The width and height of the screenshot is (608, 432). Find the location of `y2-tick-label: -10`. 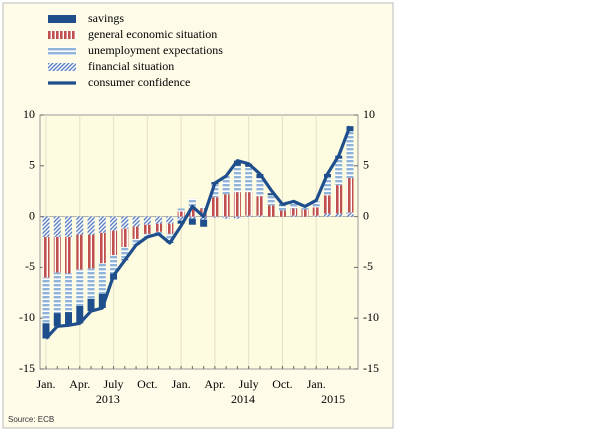

y2-tick-label: -10 is located at coordinates (371, 317).